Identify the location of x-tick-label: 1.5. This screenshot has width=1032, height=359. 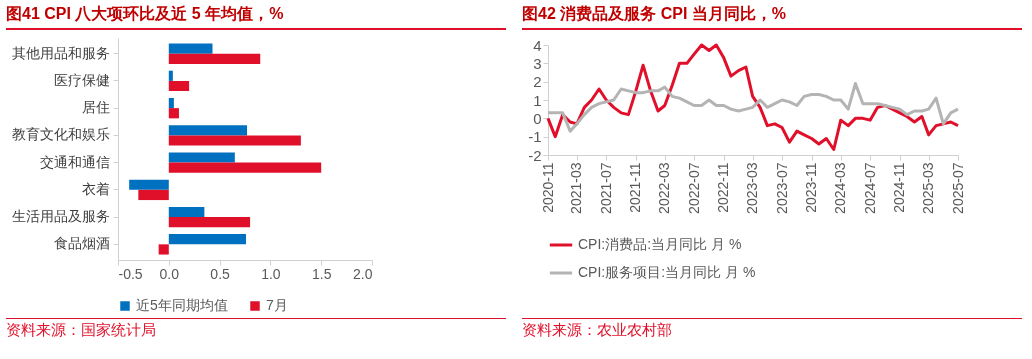
(321, 273).